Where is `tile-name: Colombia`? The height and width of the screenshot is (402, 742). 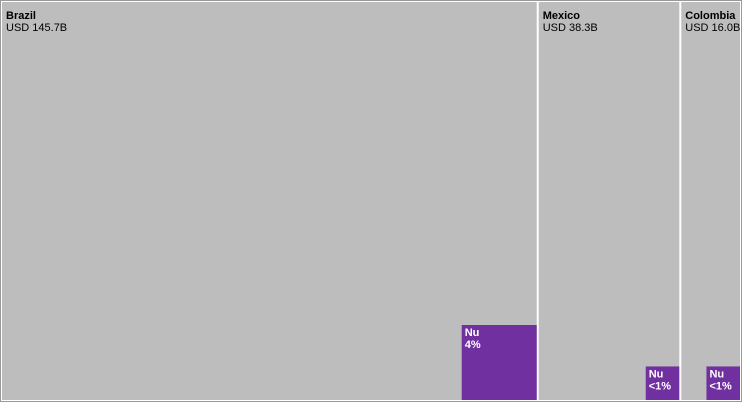 tile-name: Colombia is located at coordinates (710, 16).